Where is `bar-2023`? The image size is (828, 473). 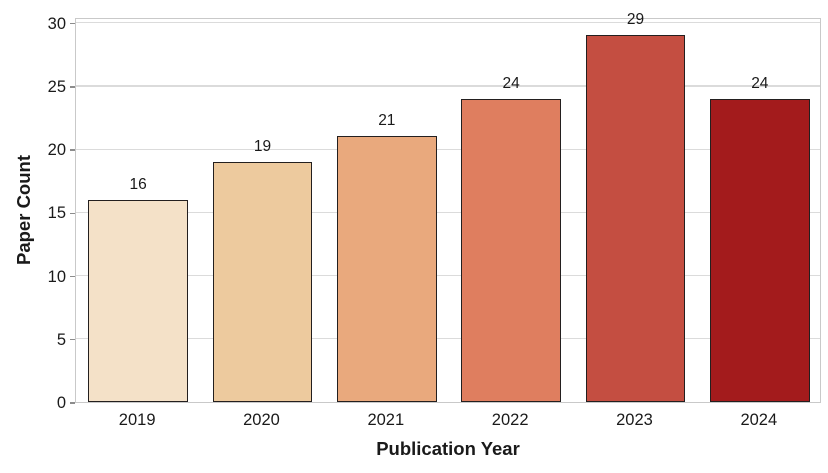 bar-2023 is located at coordinates (635, 218).